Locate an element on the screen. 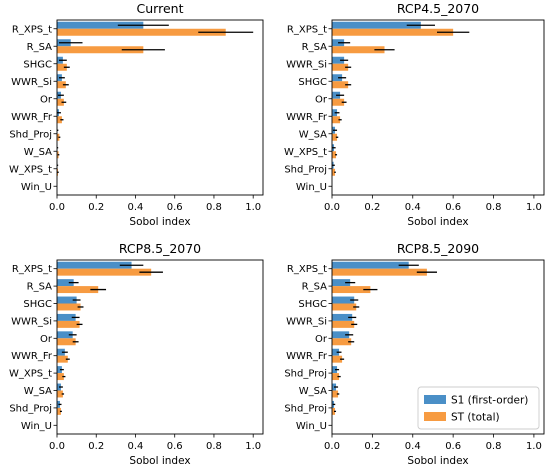 This screenshot has height=471, width=550. legend-swatch-s1 is located at coordinates (435, 399).